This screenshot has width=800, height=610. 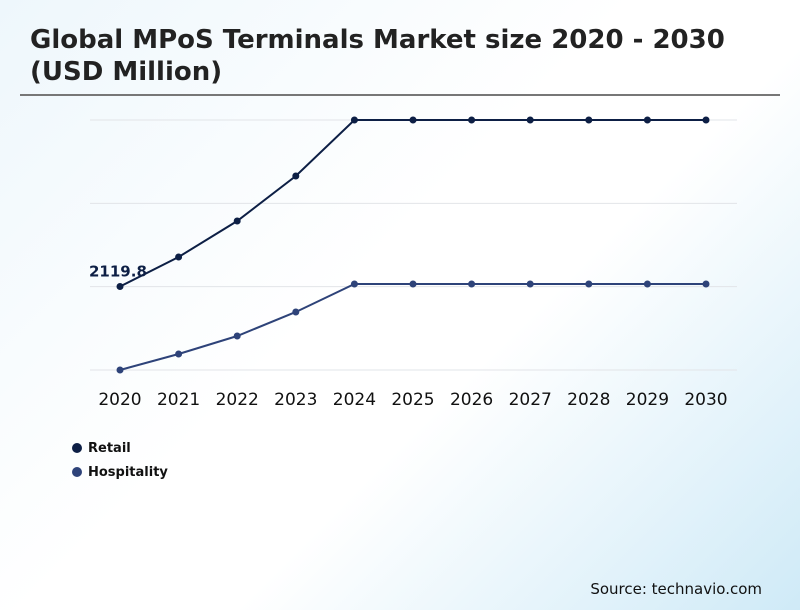 What do you see at coordinates (400, 95) in the screenshot?
I see `title-divider` at bounding box center [400, 95].